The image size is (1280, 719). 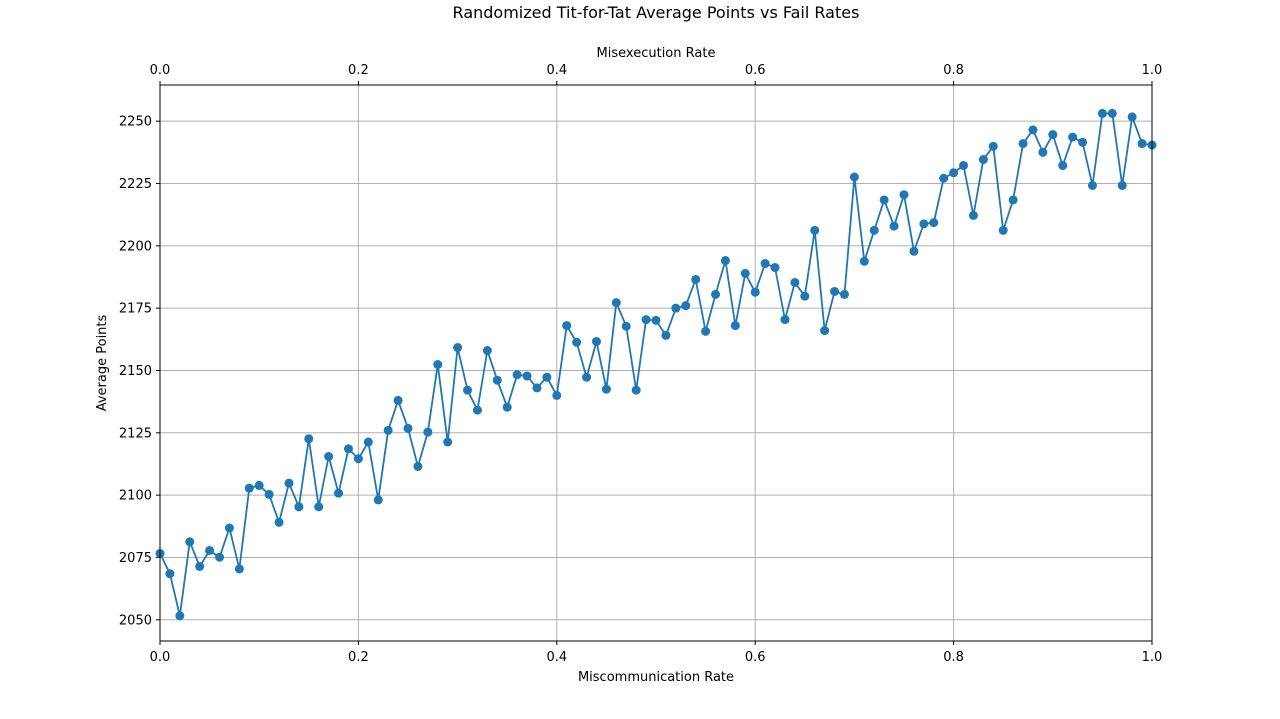 I want to click on top-x-axis-label: Misexecution Rate, so click(x=656, y=53).